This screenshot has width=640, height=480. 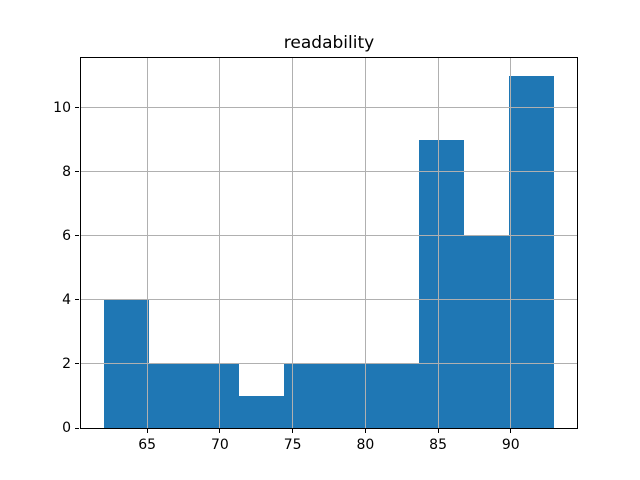 What do you see at coordinates (438, 445) in the screenshot?
I see `x-tick-label: 85` at bounding box center [438, 445].